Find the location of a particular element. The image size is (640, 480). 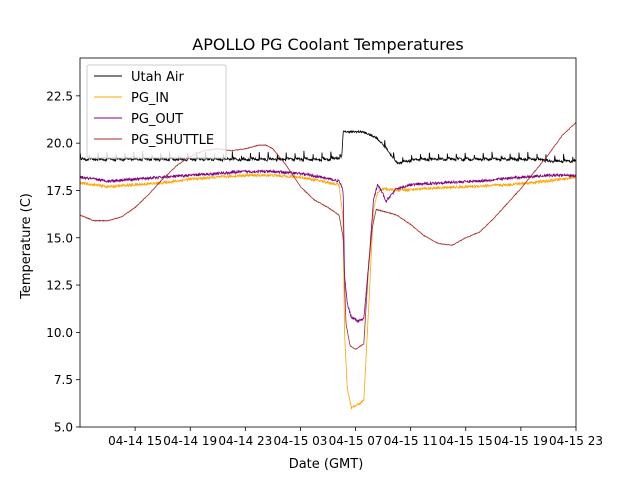

legend-label: Utah Air is located at coordinates (157, 77).